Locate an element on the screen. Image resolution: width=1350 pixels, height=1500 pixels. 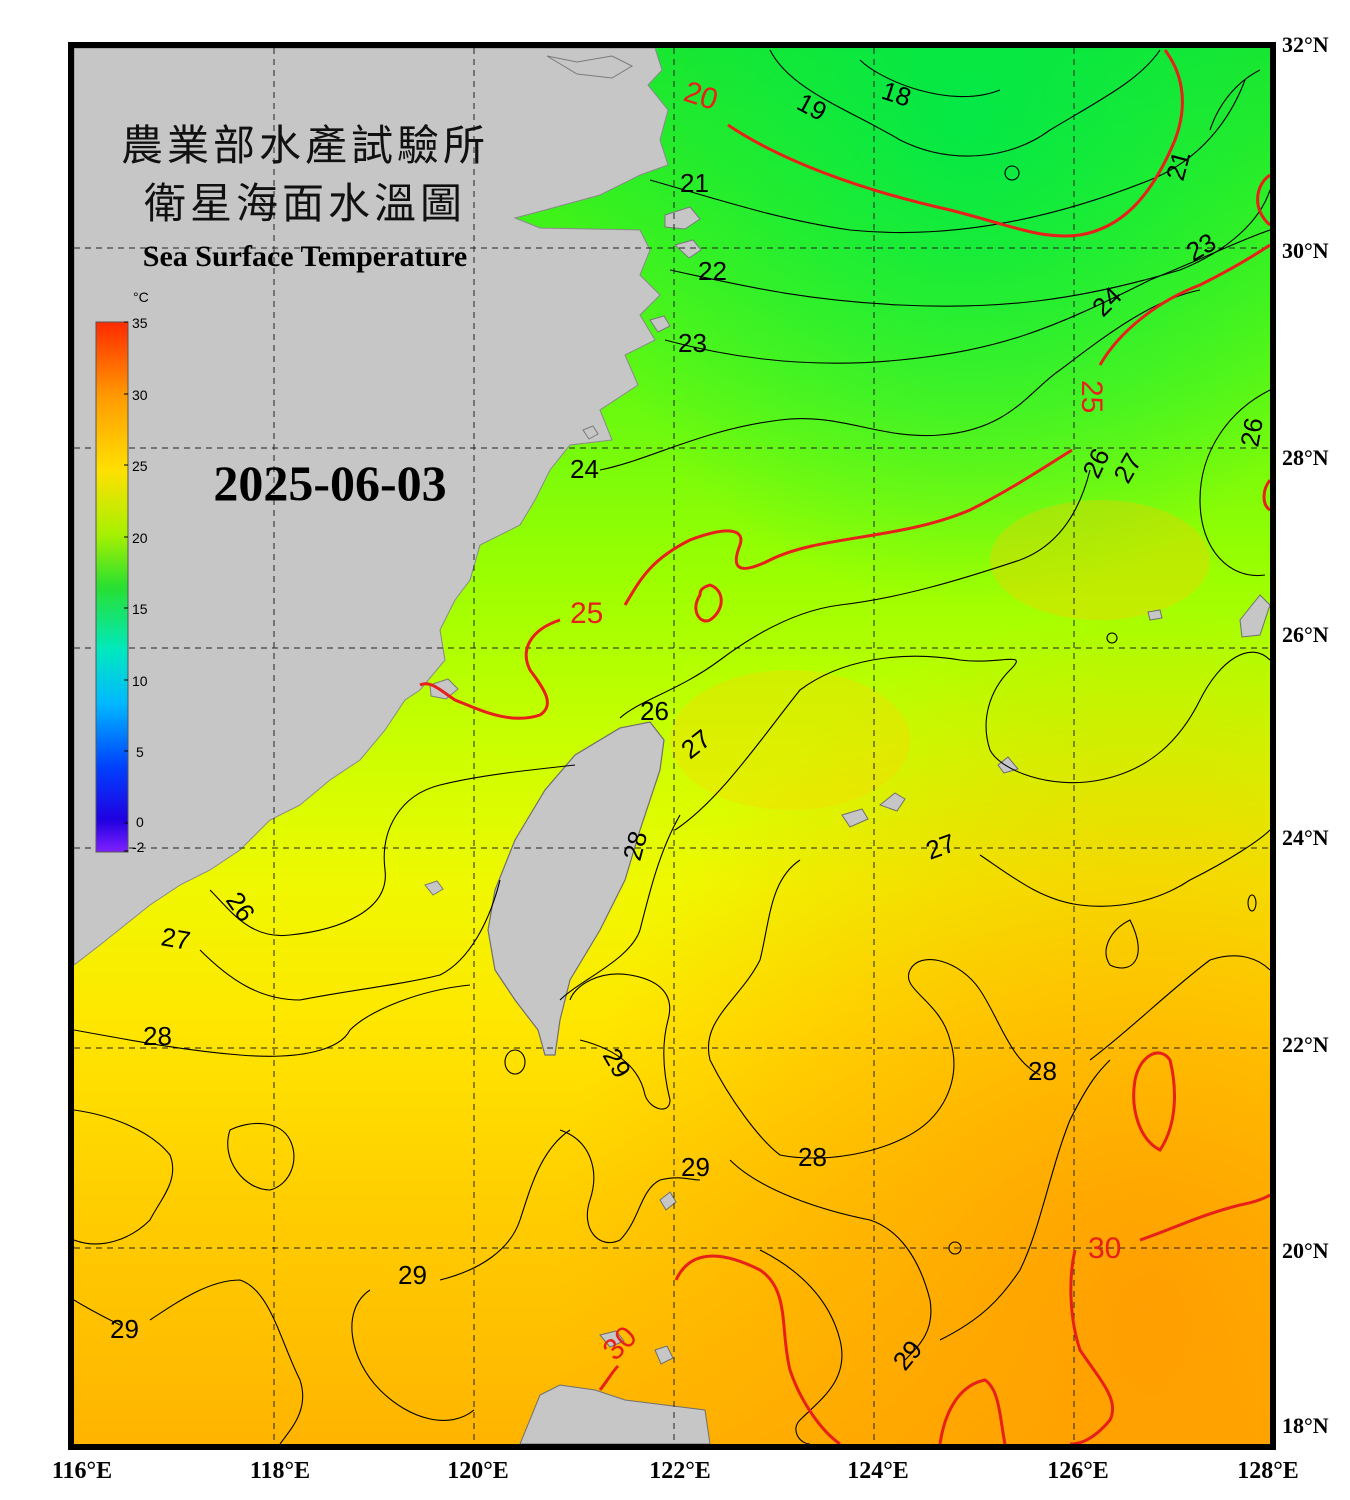
lat-label: 22°N is located at coordinates (1305, 1044).